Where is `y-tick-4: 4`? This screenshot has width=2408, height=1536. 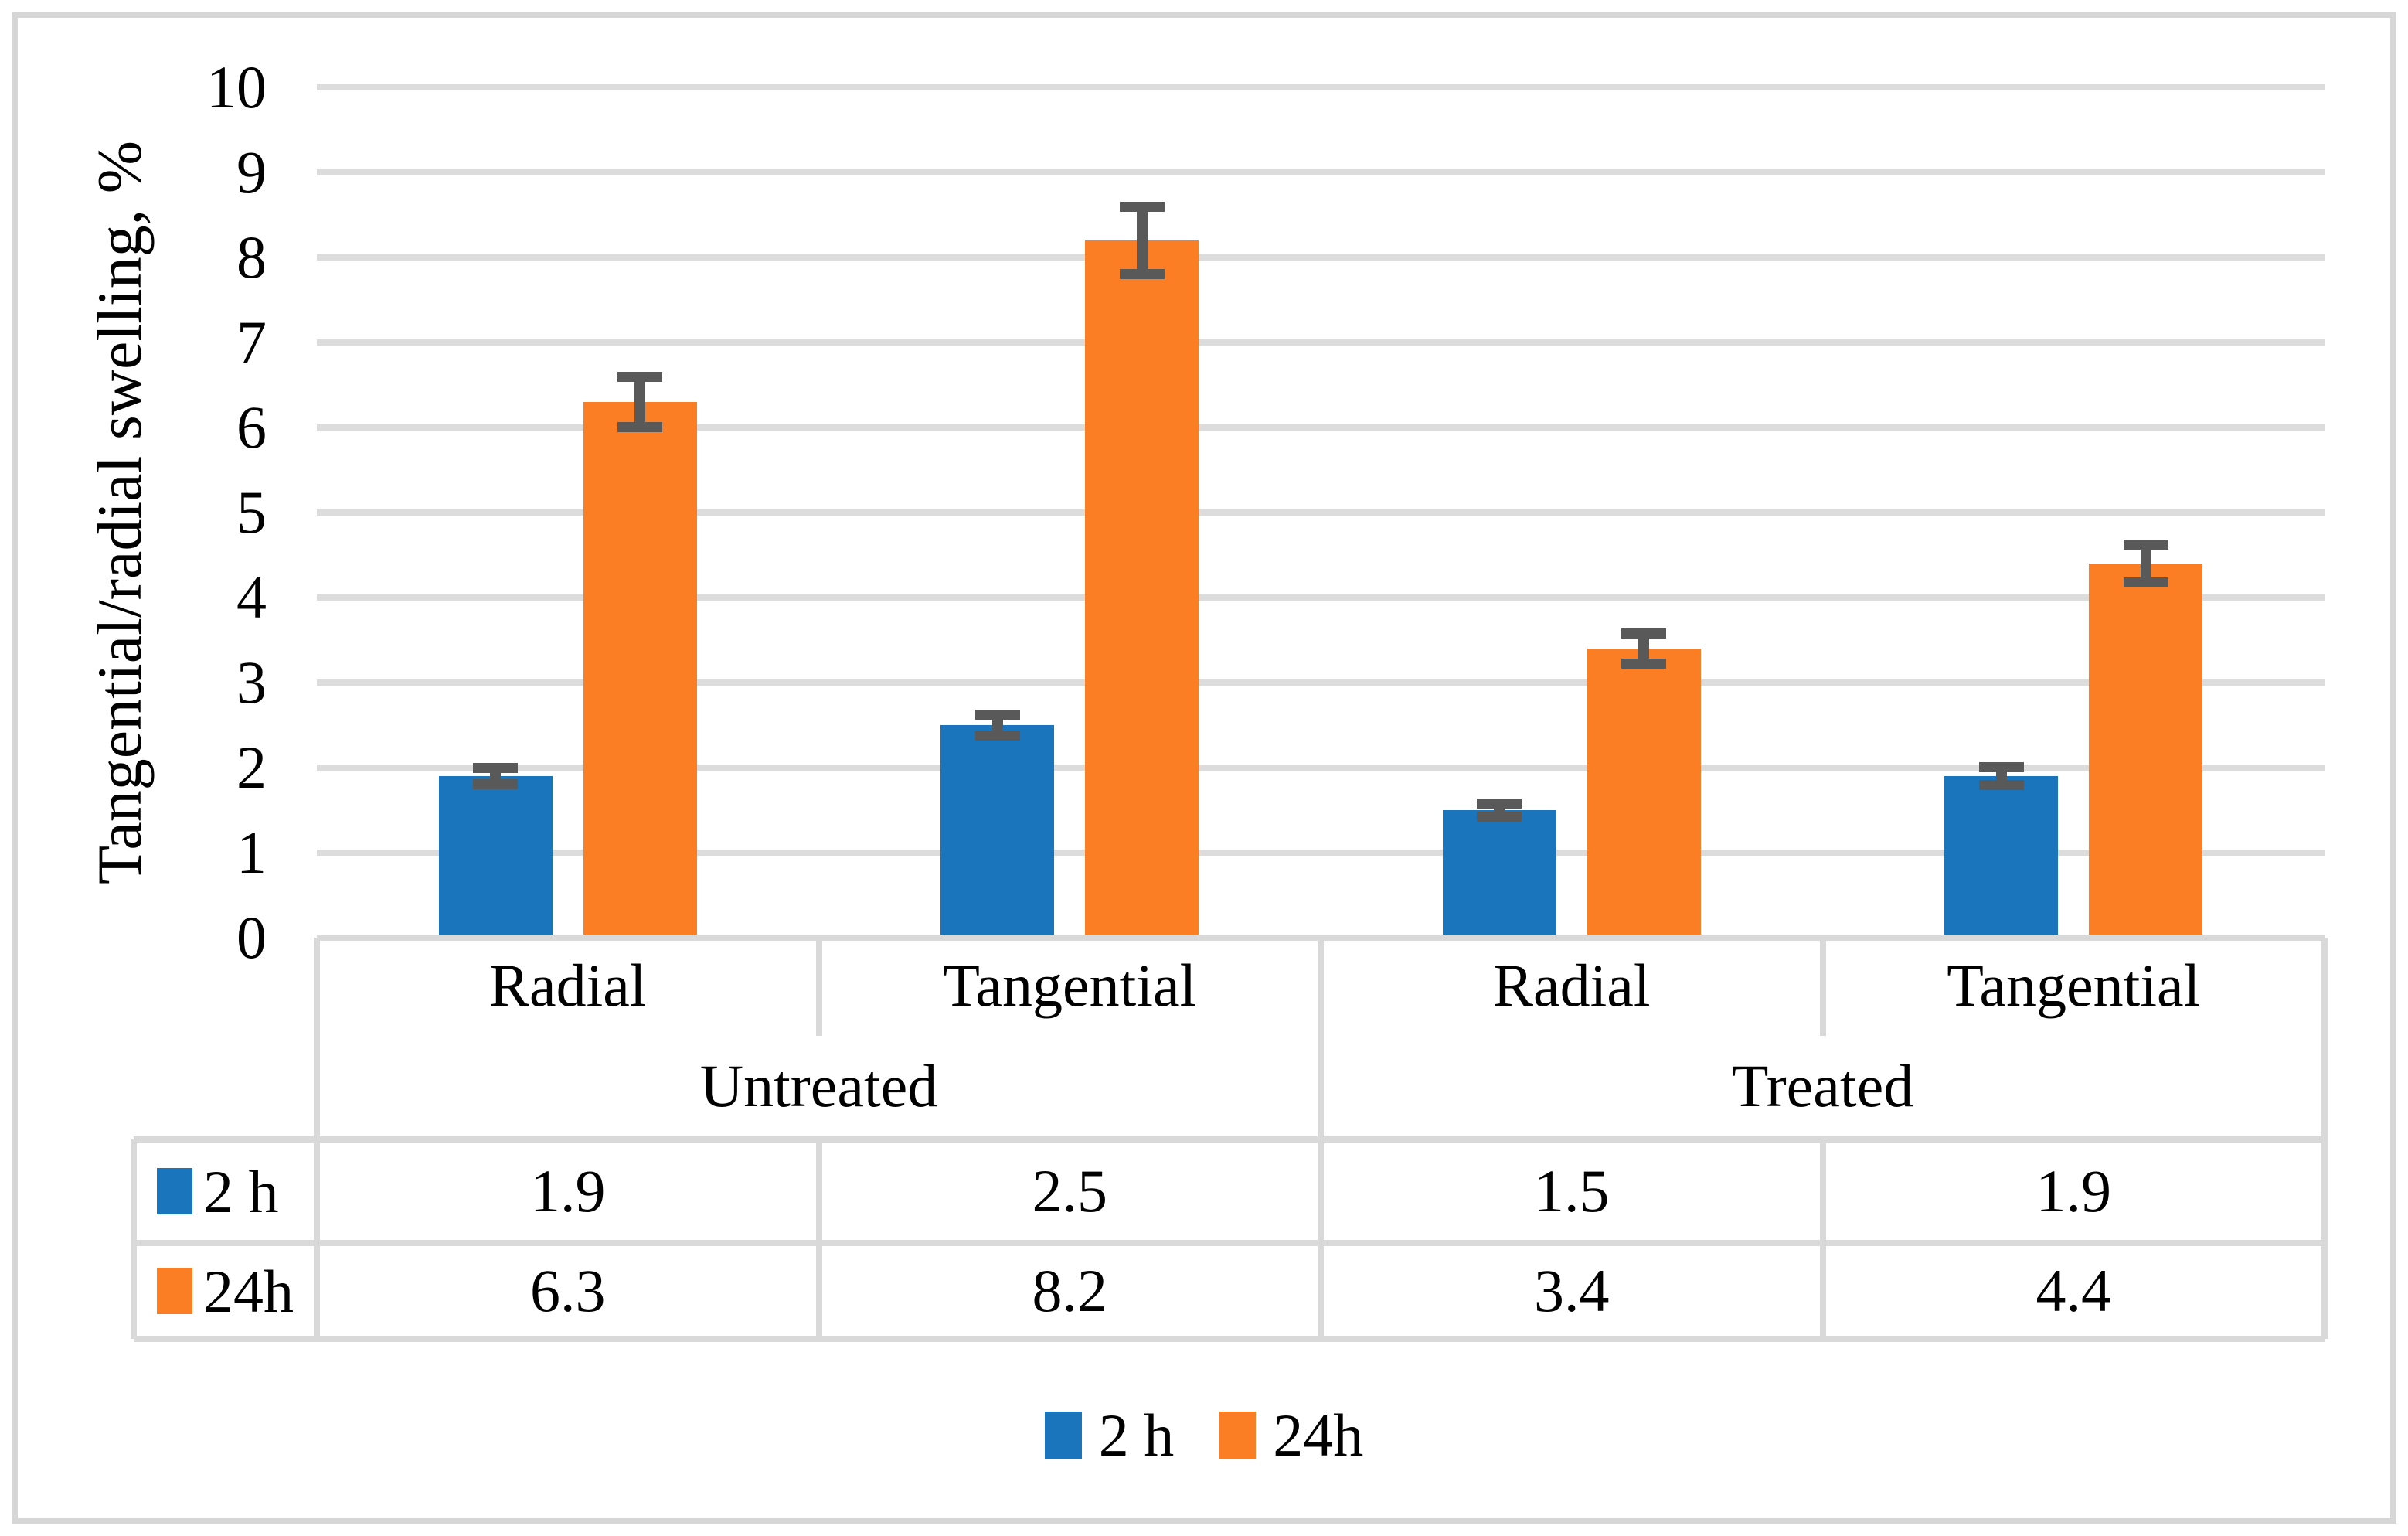
y-tick-4: 4 is located at coordinates (251, 597).